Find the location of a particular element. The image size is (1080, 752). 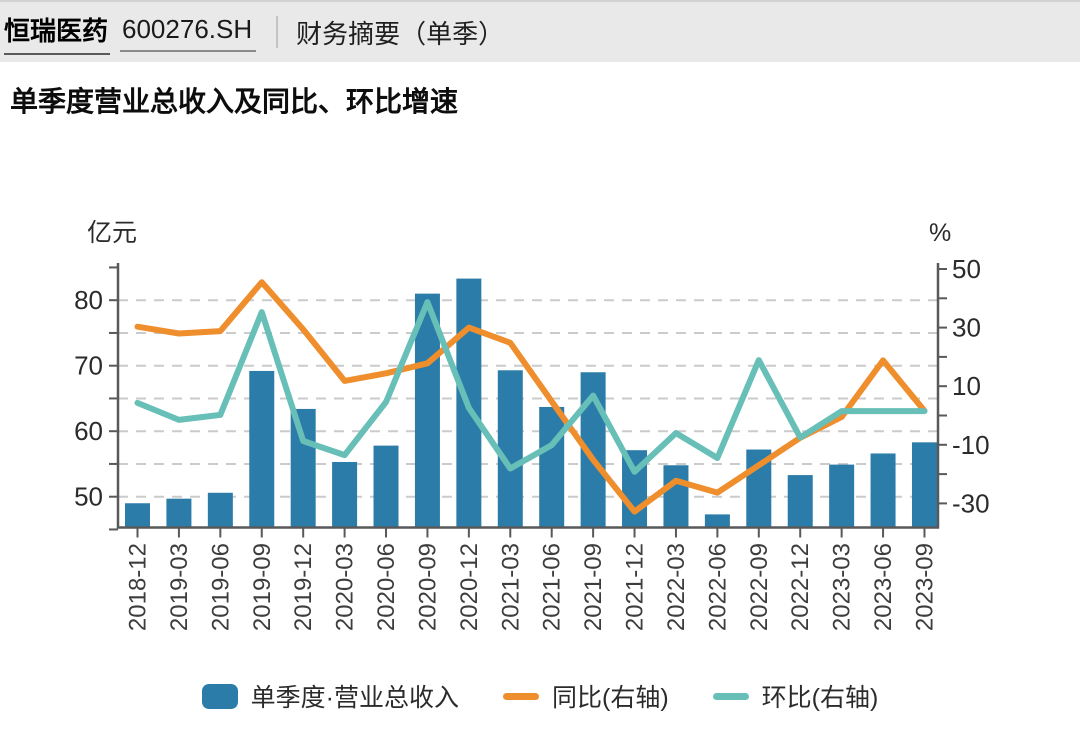

right-axis-labels: 50 30 10 -10 -30 is located at coordinates (971, 386).